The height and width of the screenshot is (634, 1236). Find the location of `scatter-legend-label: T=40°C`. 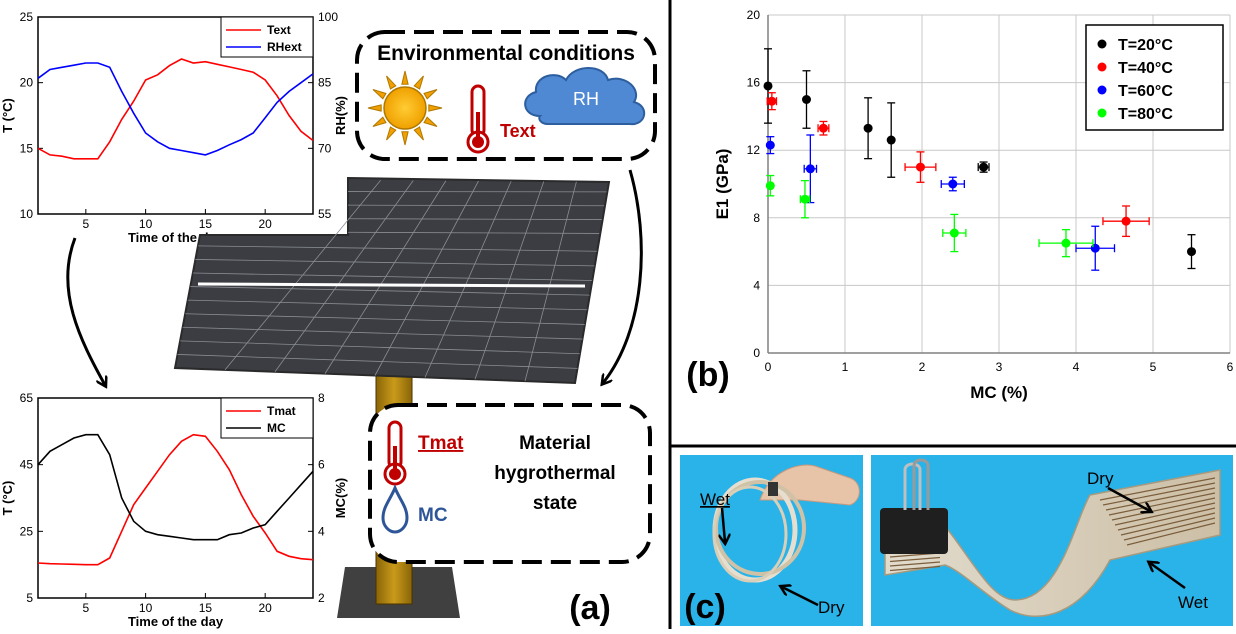

scatter-legend-label: T=40°C is located at coordinates (1145, 68).